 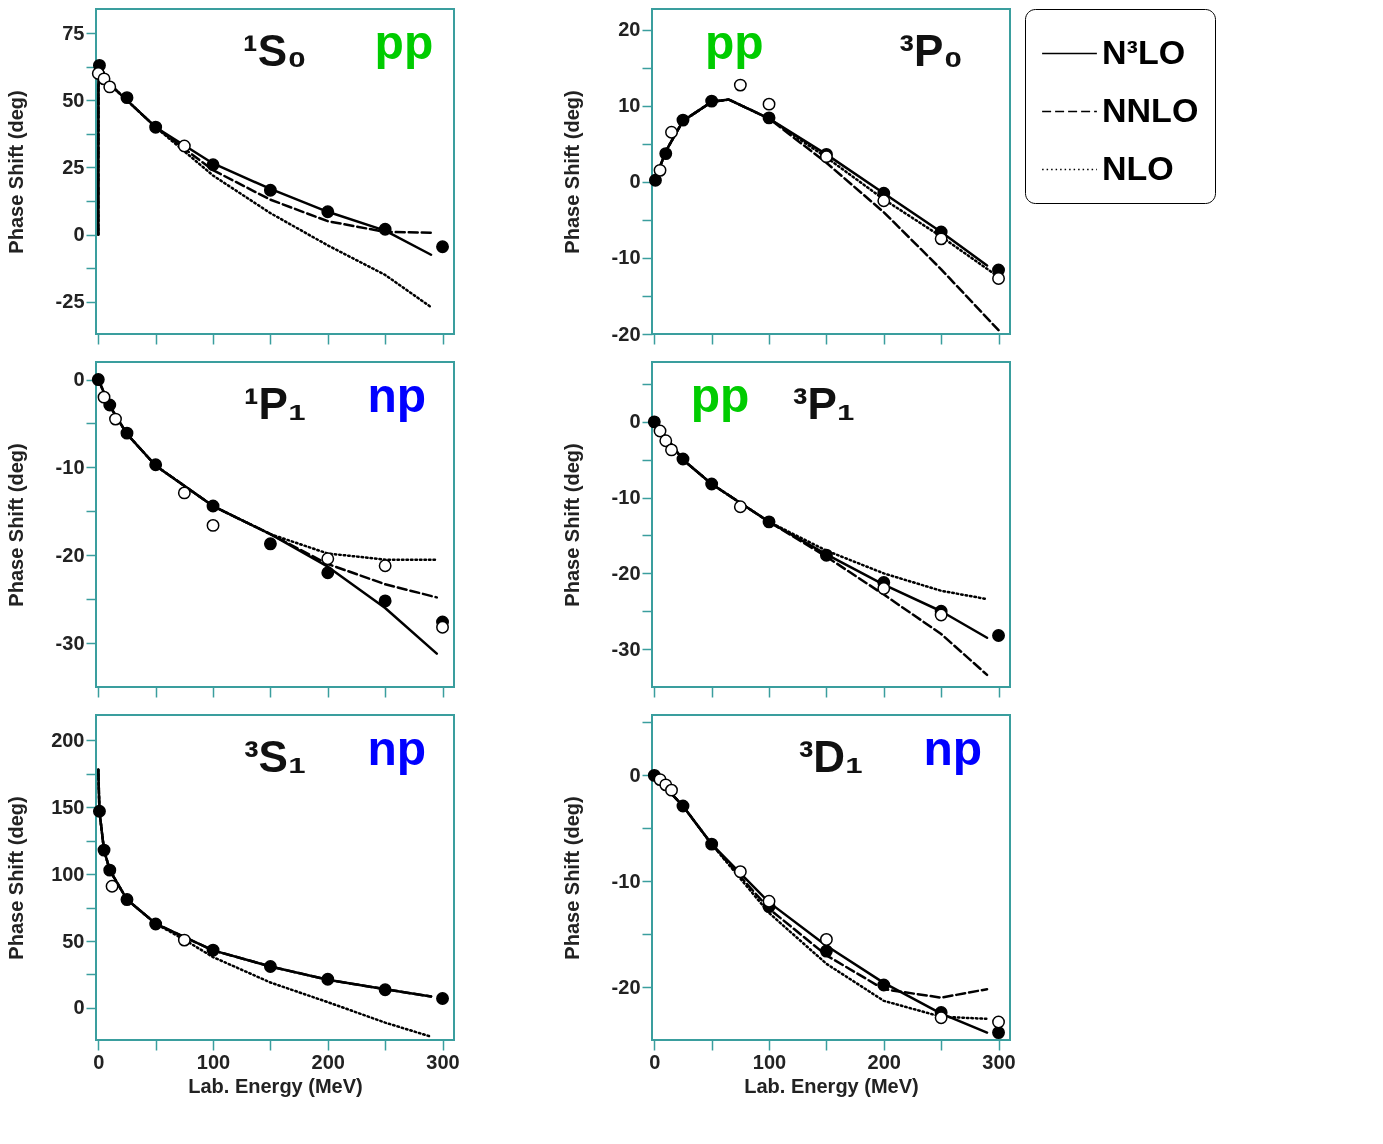 I want to click on chart-title: ¹S₀, so click(x=275, y=50).